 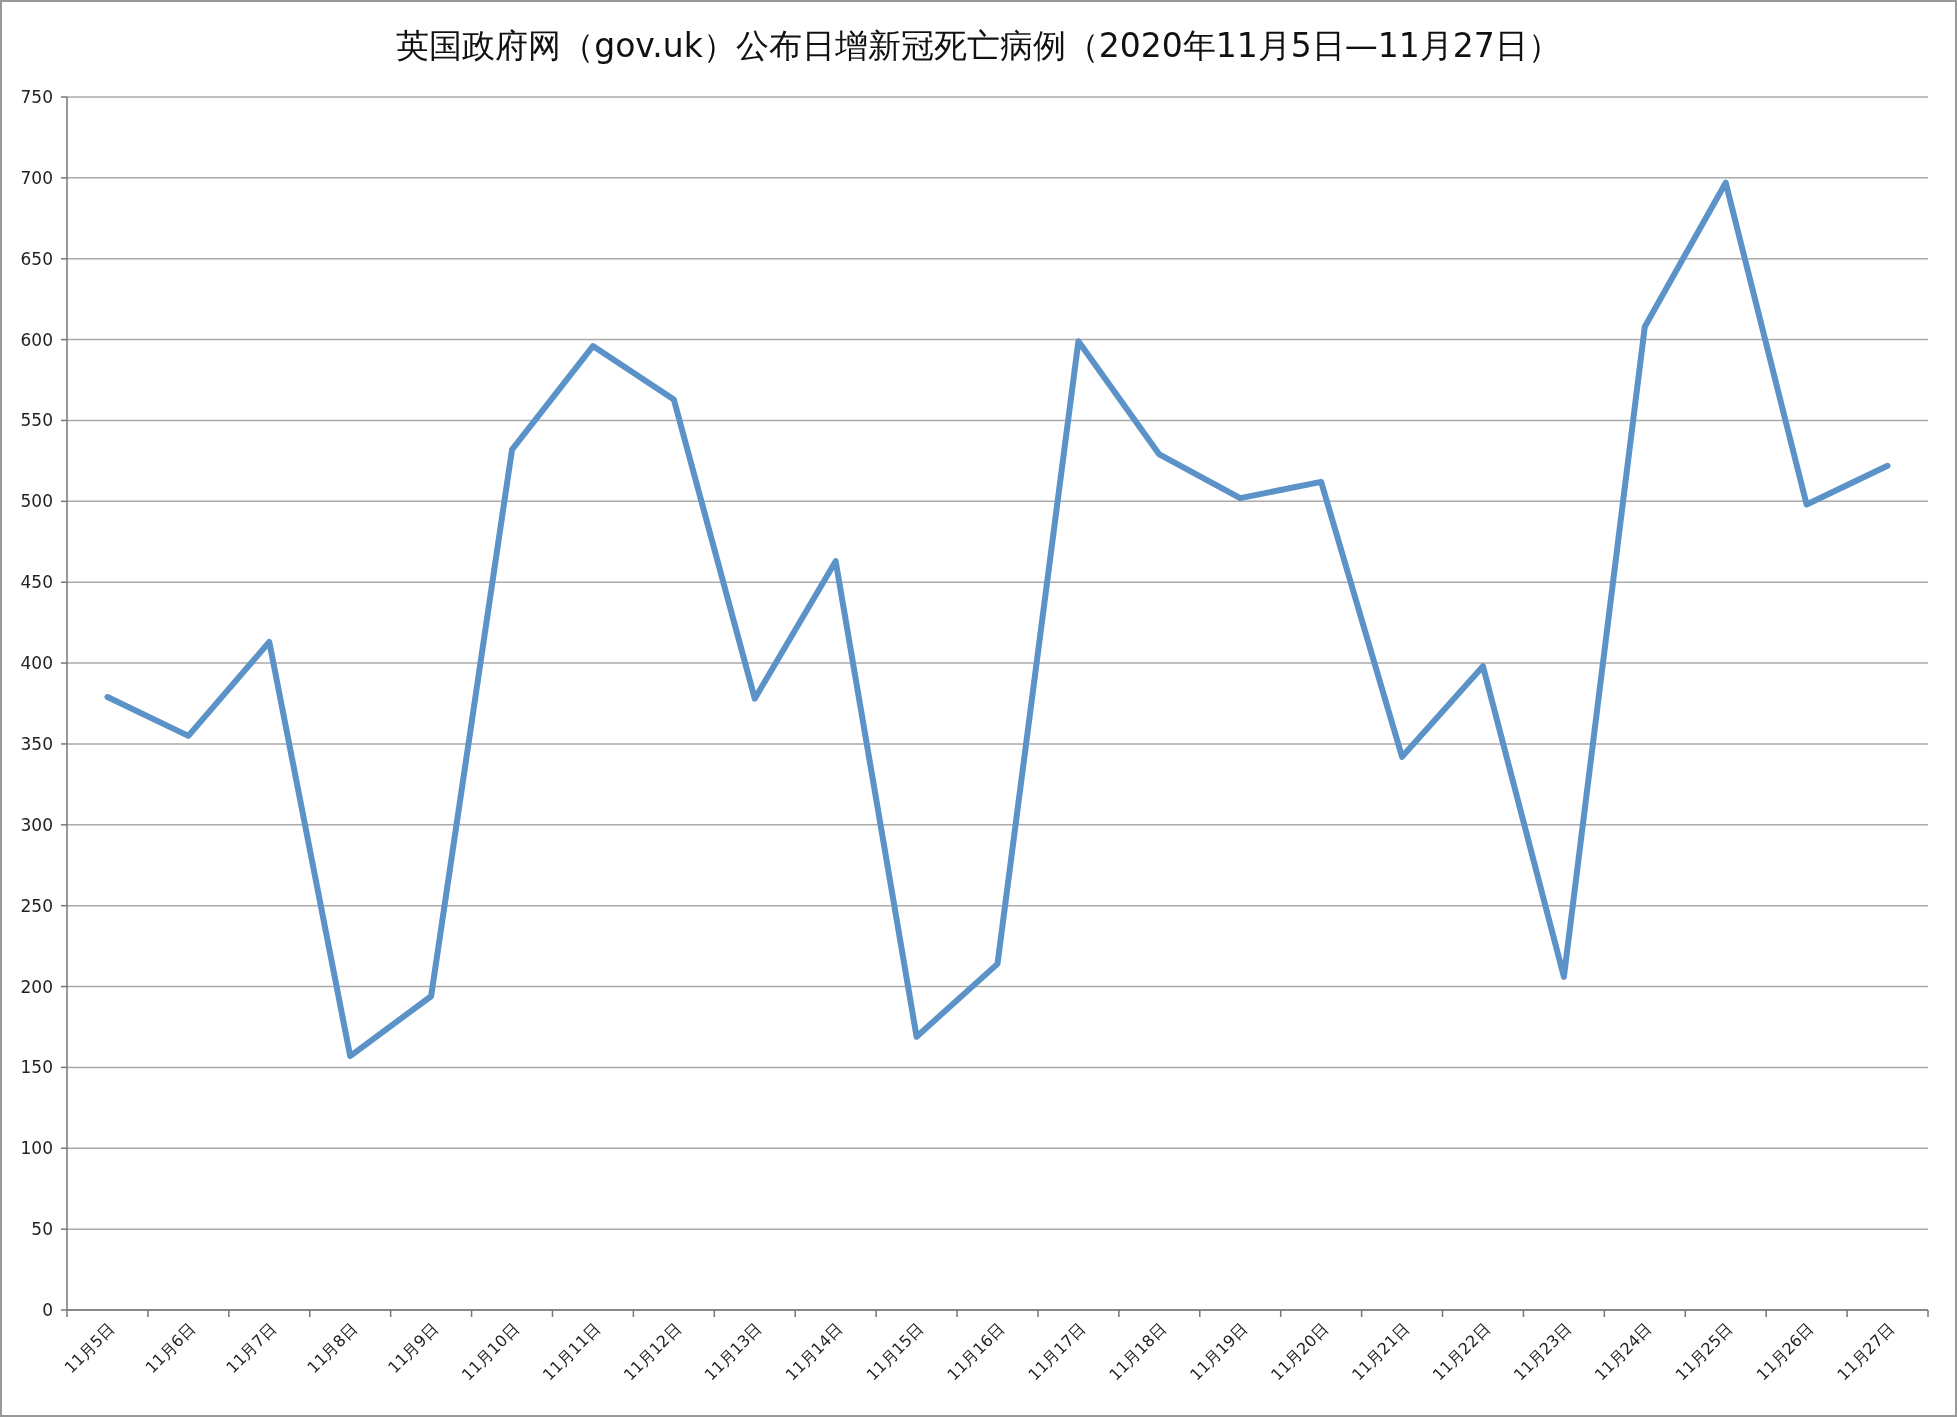 I want to click on x-tick-label: 11月10日, so click(x=490, y=1352).